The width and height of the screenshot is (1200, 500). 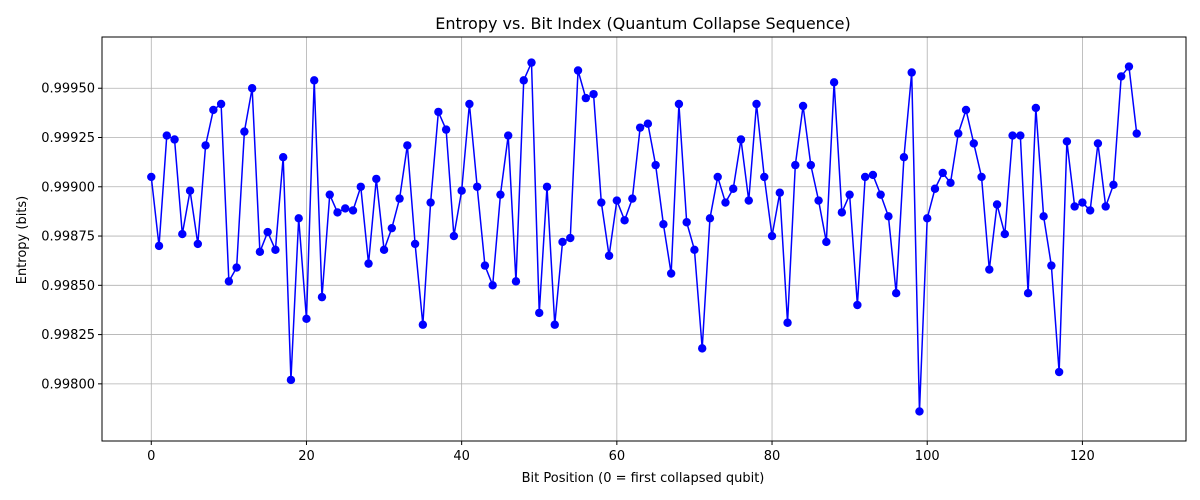 I want to click on x-tick-label: 20, so click(x=306, y=456).